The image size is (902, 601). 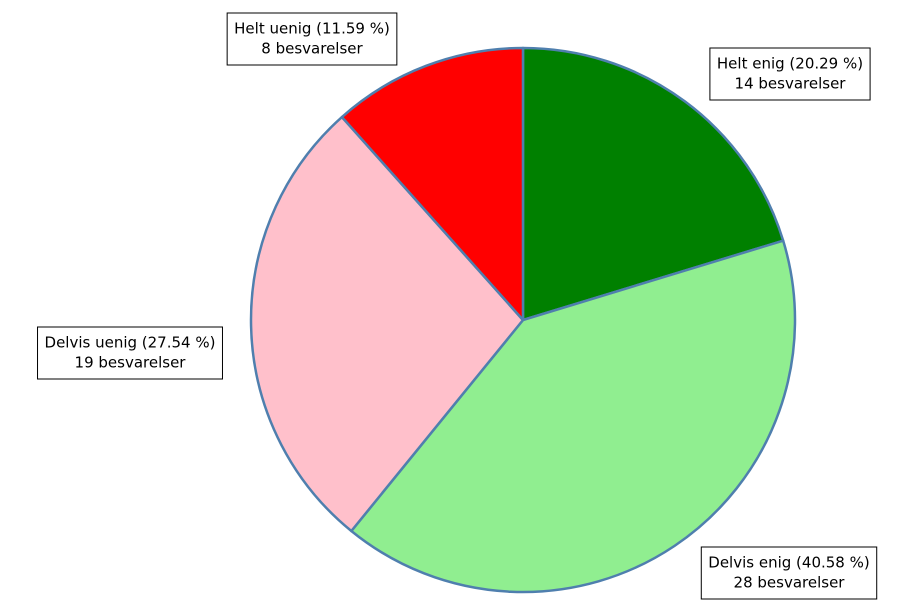 I want to click on value-label: 8 besvarelser, so click(x=312, y=49).